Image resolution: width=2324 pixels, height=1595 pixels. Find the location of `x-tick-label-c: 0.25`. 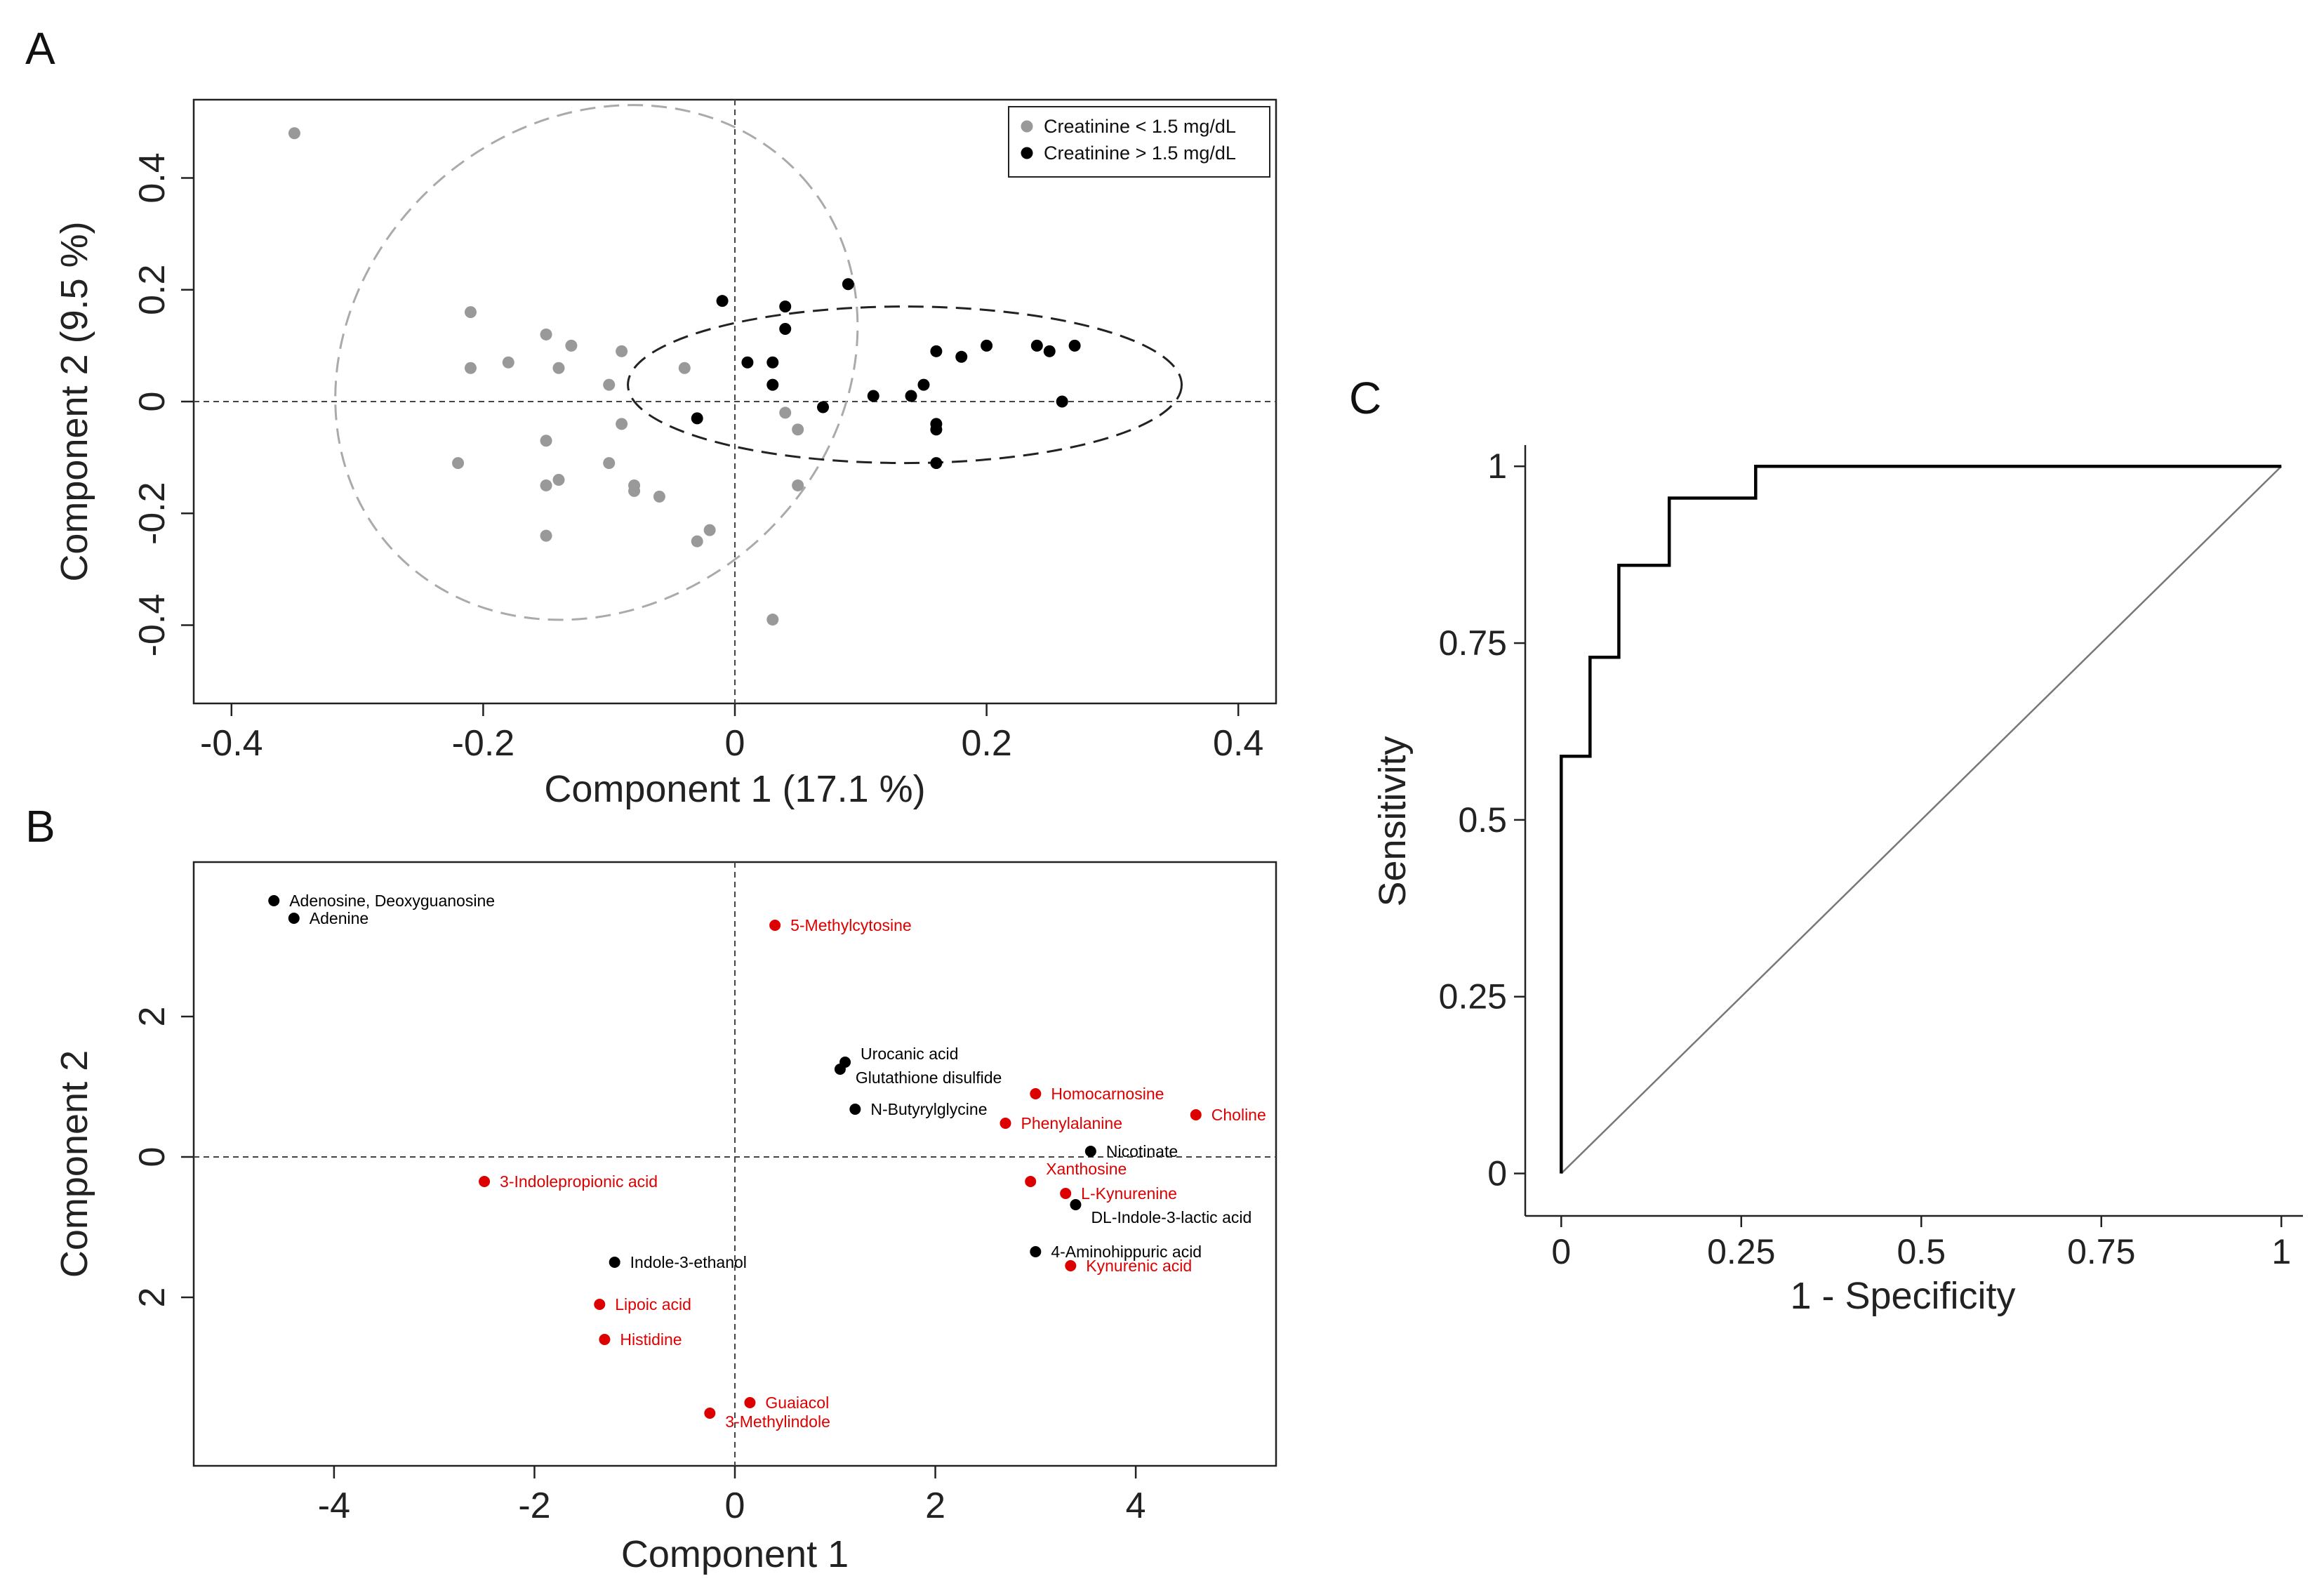

x-tick-label-c: 0.25 is located at coordinates (1741, 1252).